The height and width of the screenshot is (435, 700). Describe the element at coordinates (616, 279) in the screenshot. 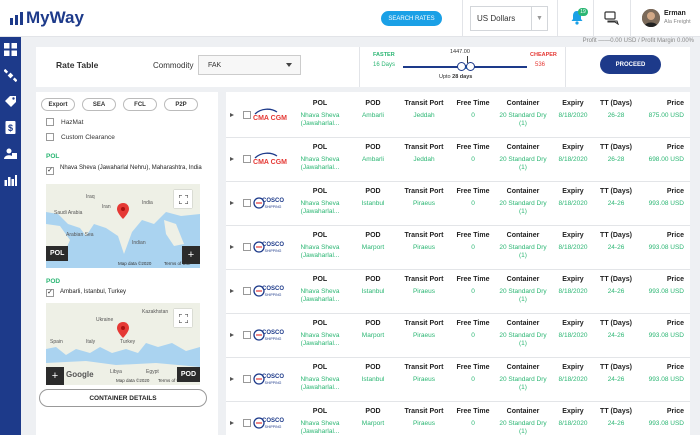

I see `column-header: TT (Days)` at that location.